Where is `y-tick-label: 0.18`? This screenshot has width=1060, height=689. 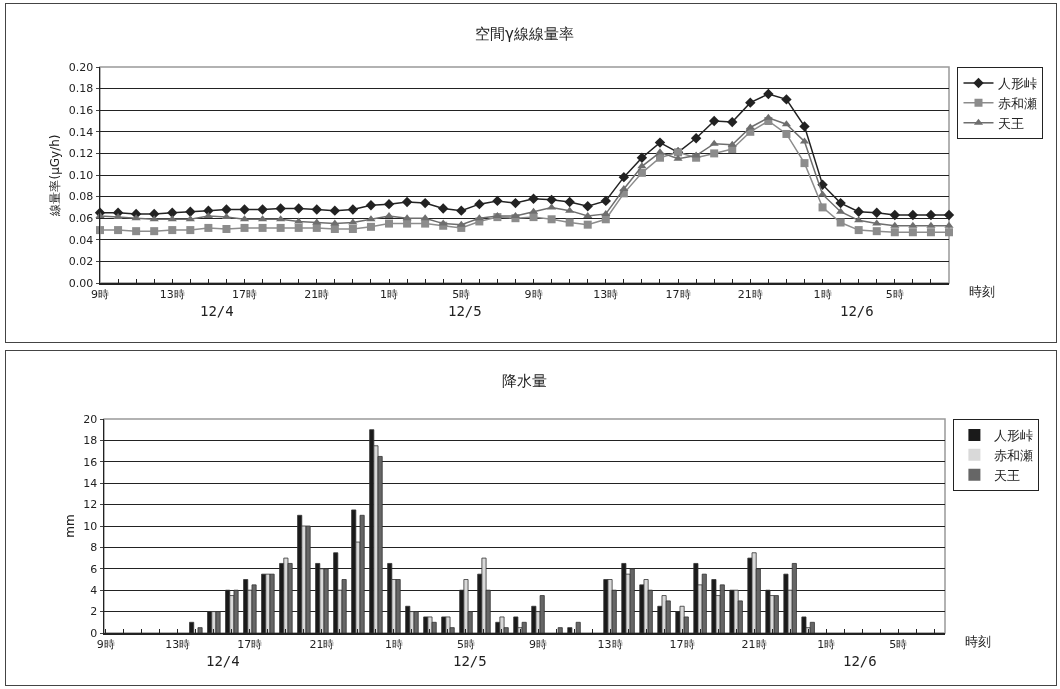 y-tick-label: 0.18 is located at coordinates (81, 89).